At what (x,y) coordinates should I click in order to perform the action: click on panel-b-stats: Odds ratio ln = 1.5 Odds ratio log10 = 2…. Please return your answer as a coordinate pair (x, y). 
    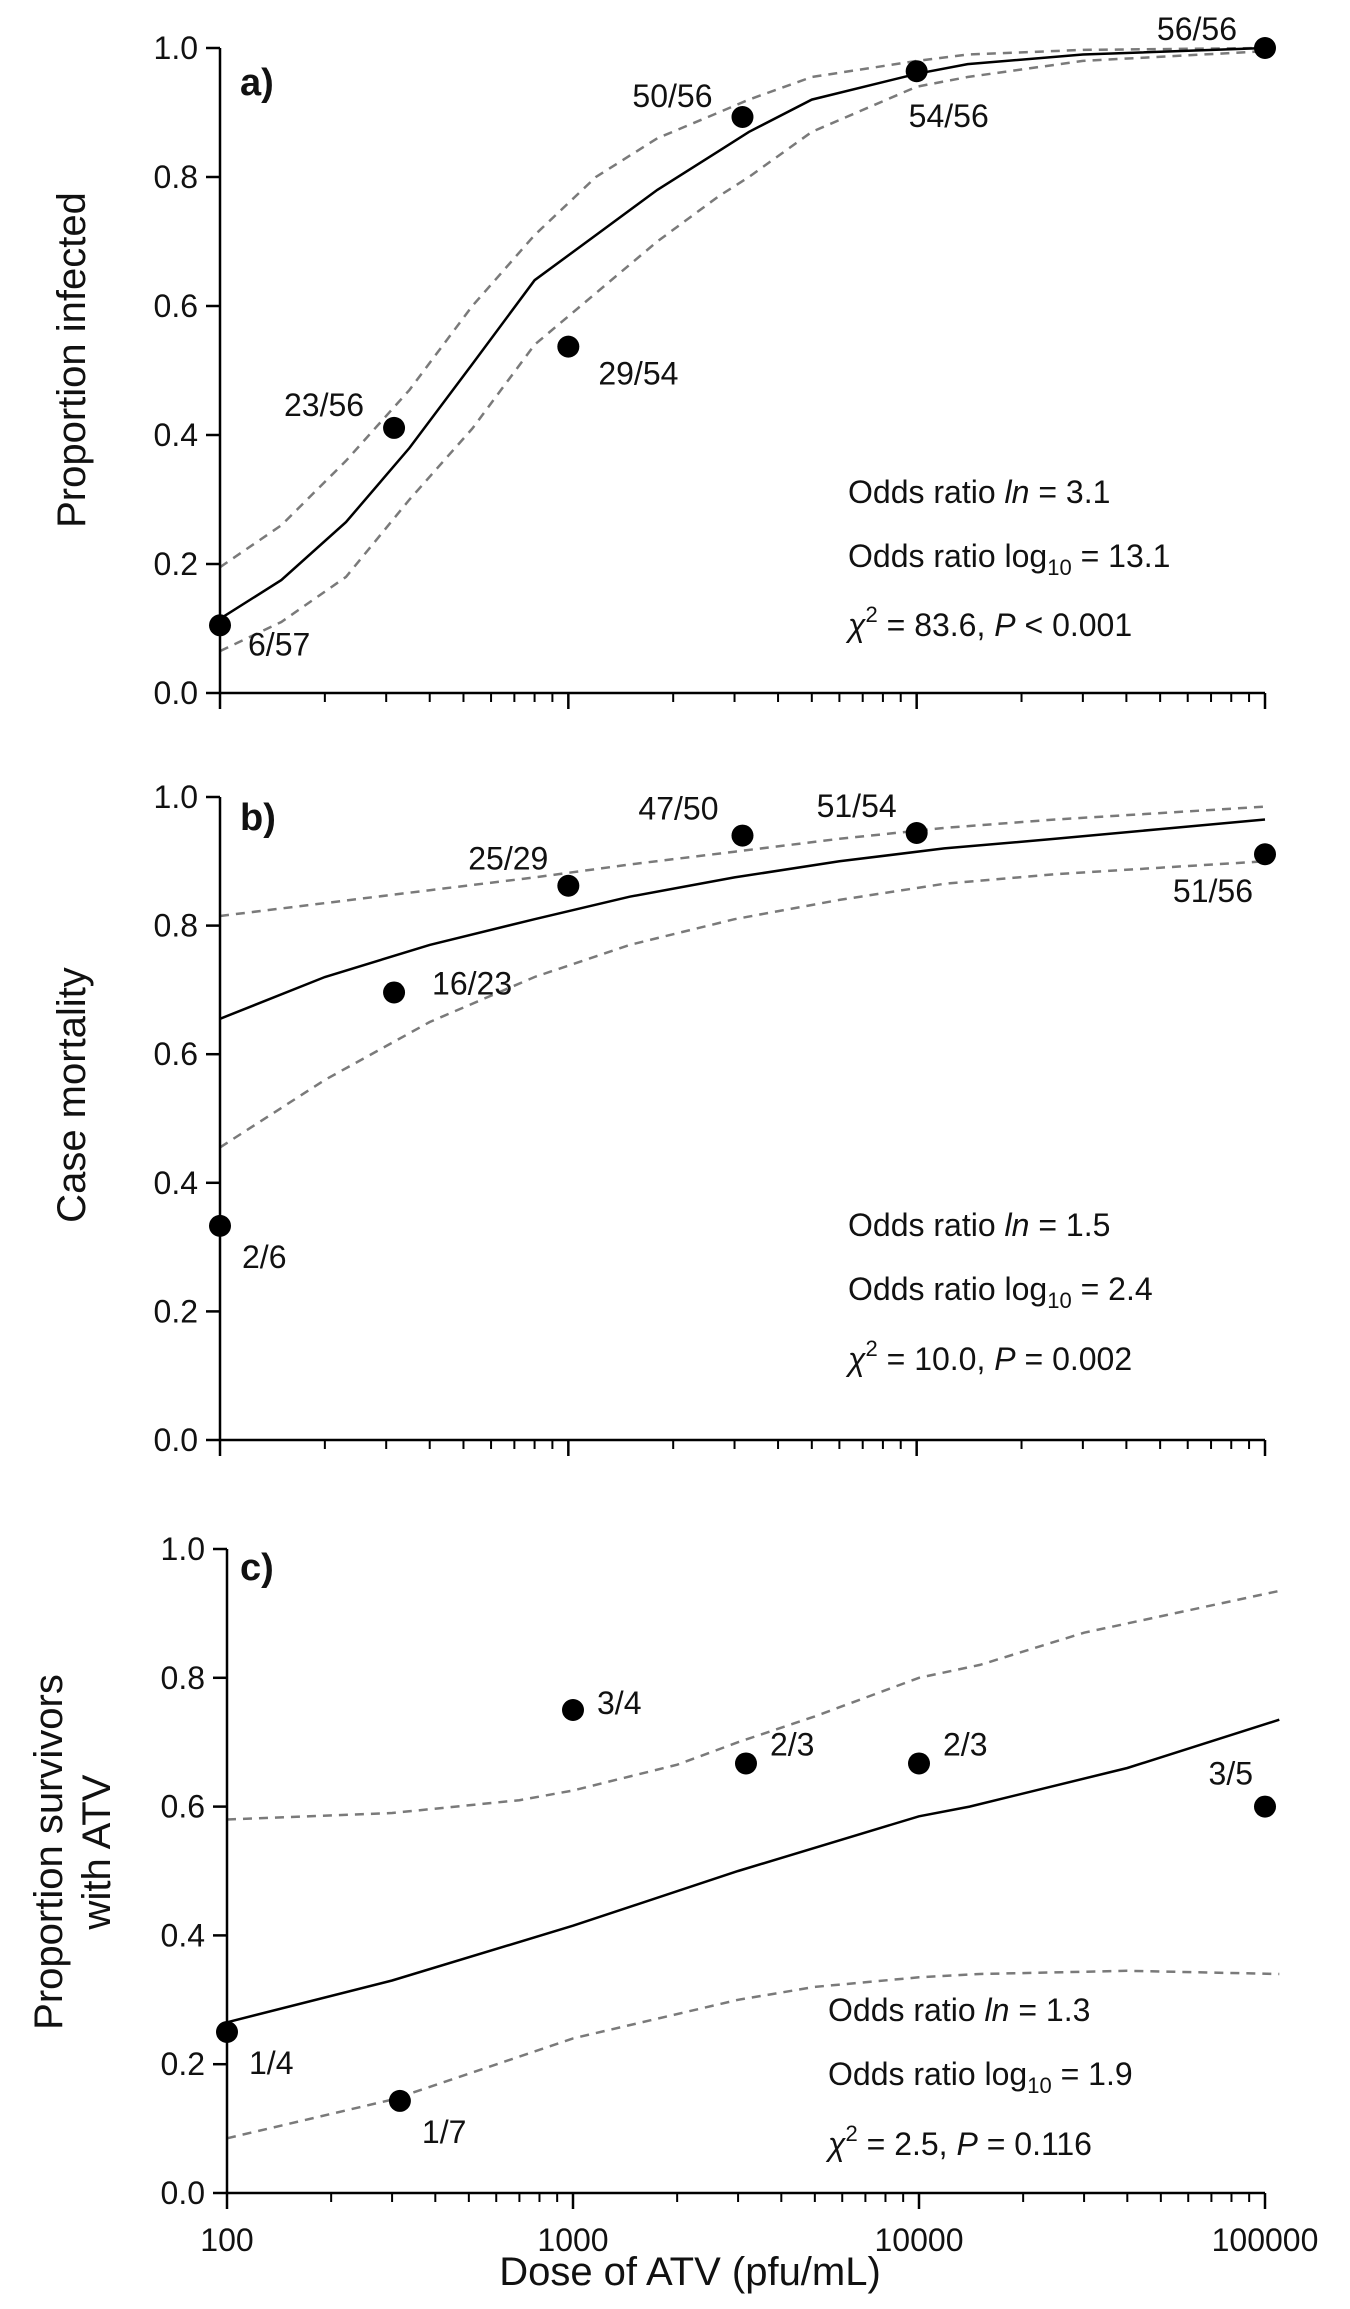
    Looking at the image, I should click on (999, 1292).